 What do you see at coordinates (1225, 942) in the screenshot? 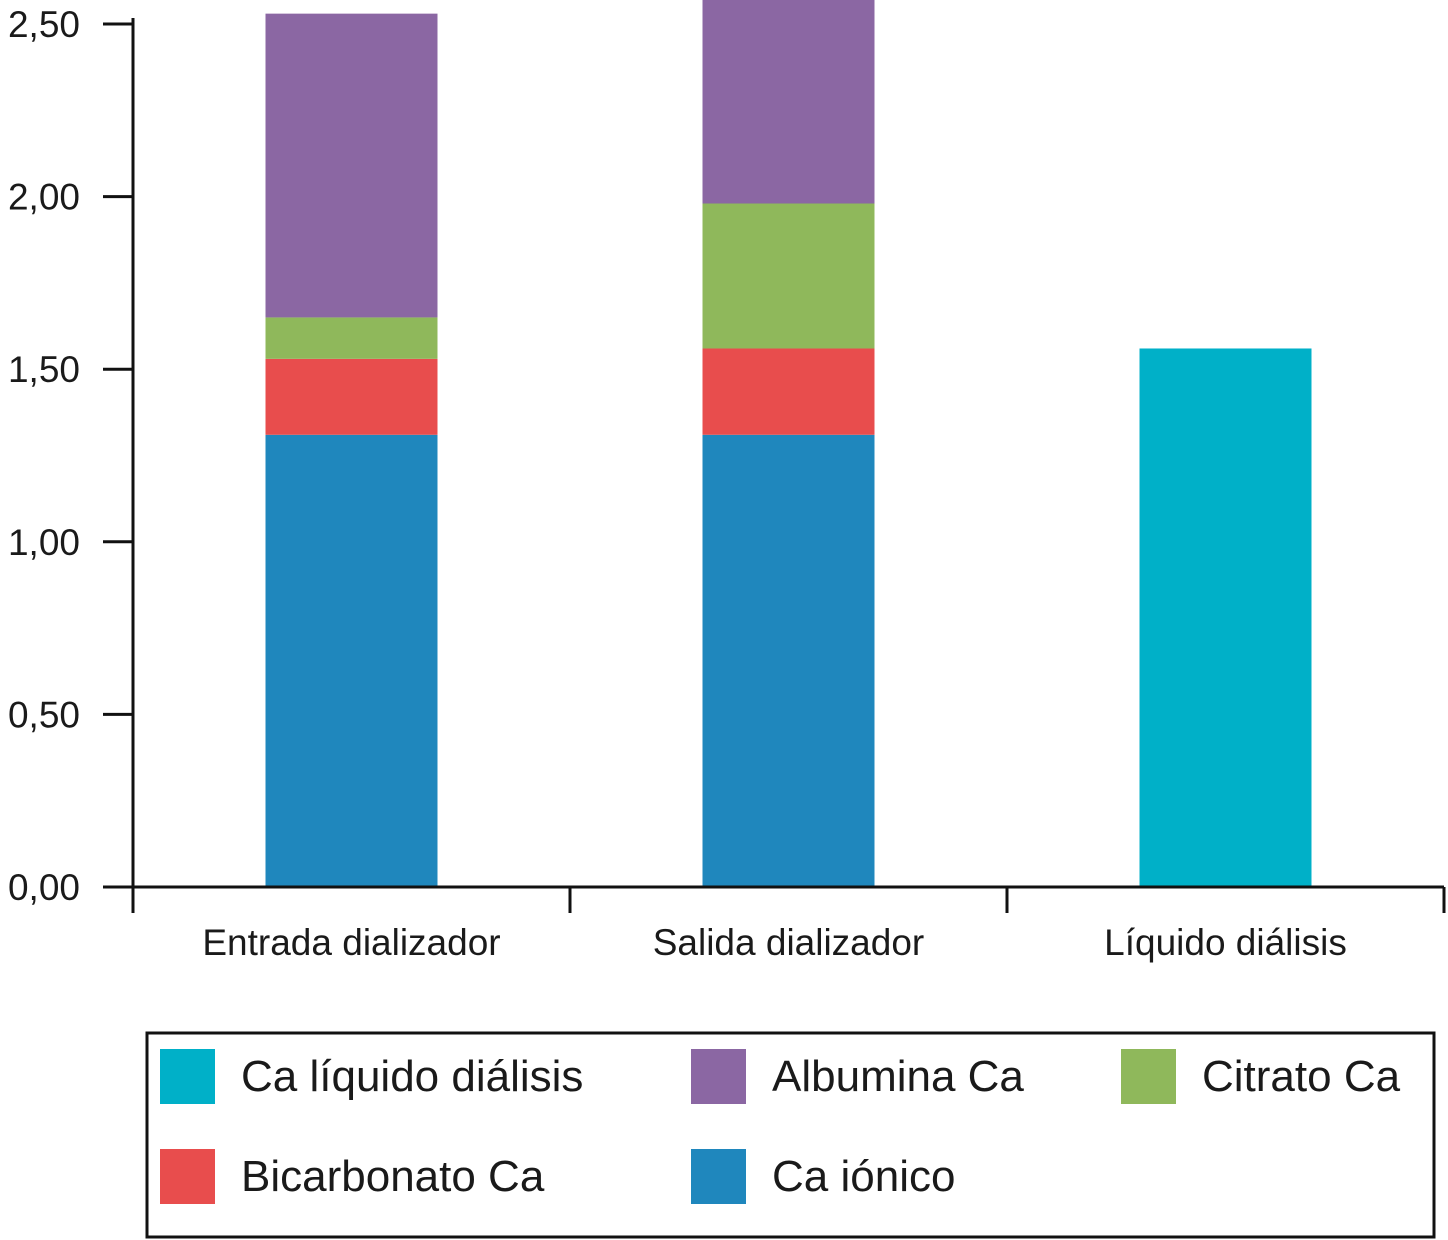
I see `x-category-label: Líquido diálisis` at bounding box center [1225, 942].